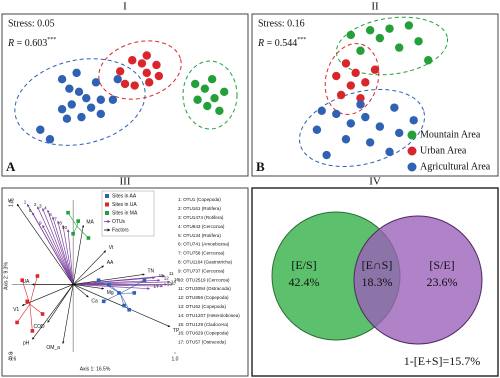  Describe the element at coordinates (111, 248) in the screenshot. I see `factor-label: Vt` at that location.